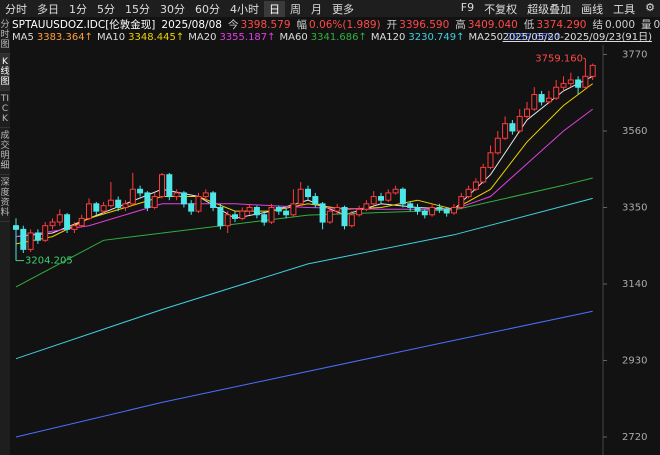 Image resolution: width=660 pixels, height=455 pixels. I want to click on tool-button: 工具, so click(624, 9).